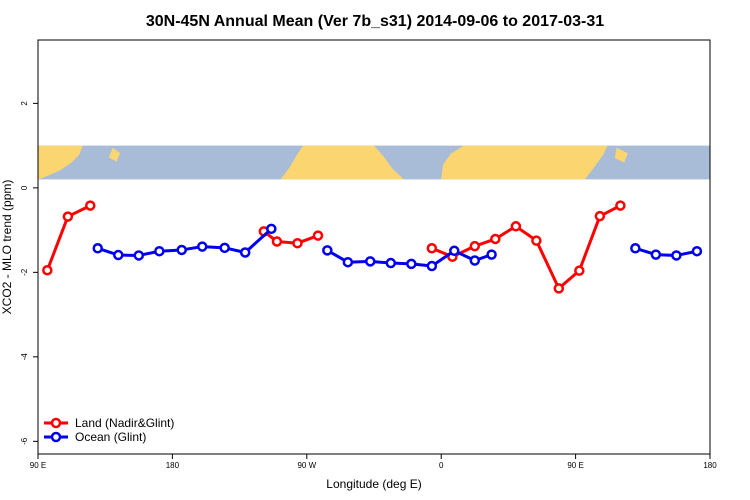 Image resolution: width=750 pixels, height=500 pixels. Describe the element at coordinates (110, 437) in the screenshot. I see `legend-ocean-label: Ocean (Glint)` at that location.